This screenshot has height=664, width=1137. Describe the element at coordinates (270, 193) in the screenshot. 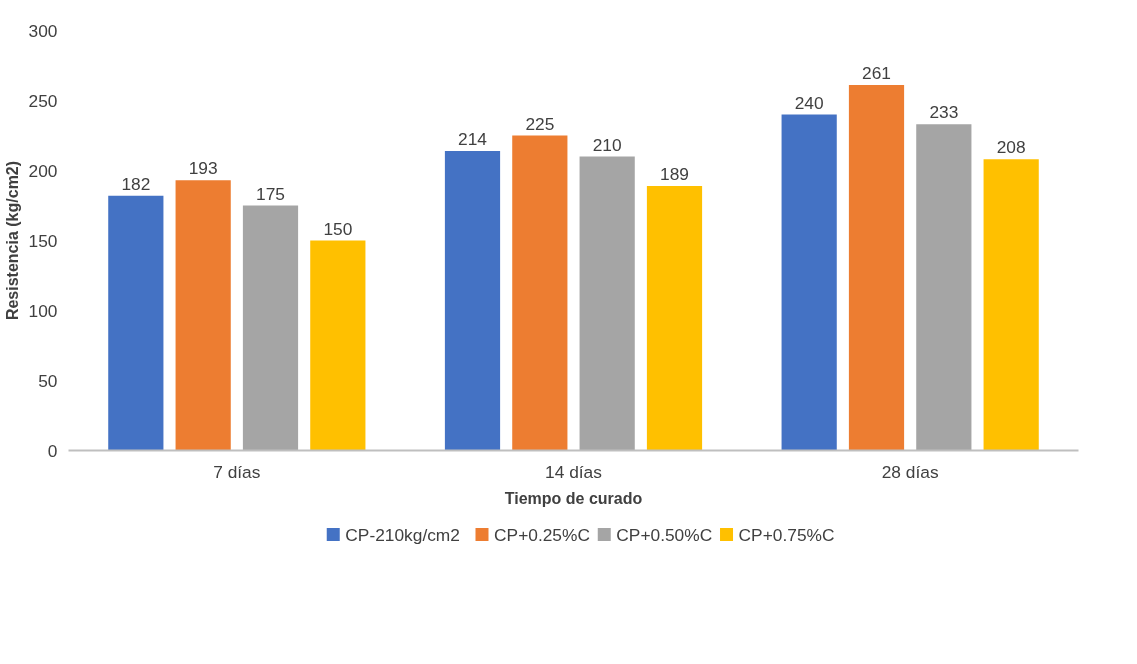

I see `data-label: 175` at that location.